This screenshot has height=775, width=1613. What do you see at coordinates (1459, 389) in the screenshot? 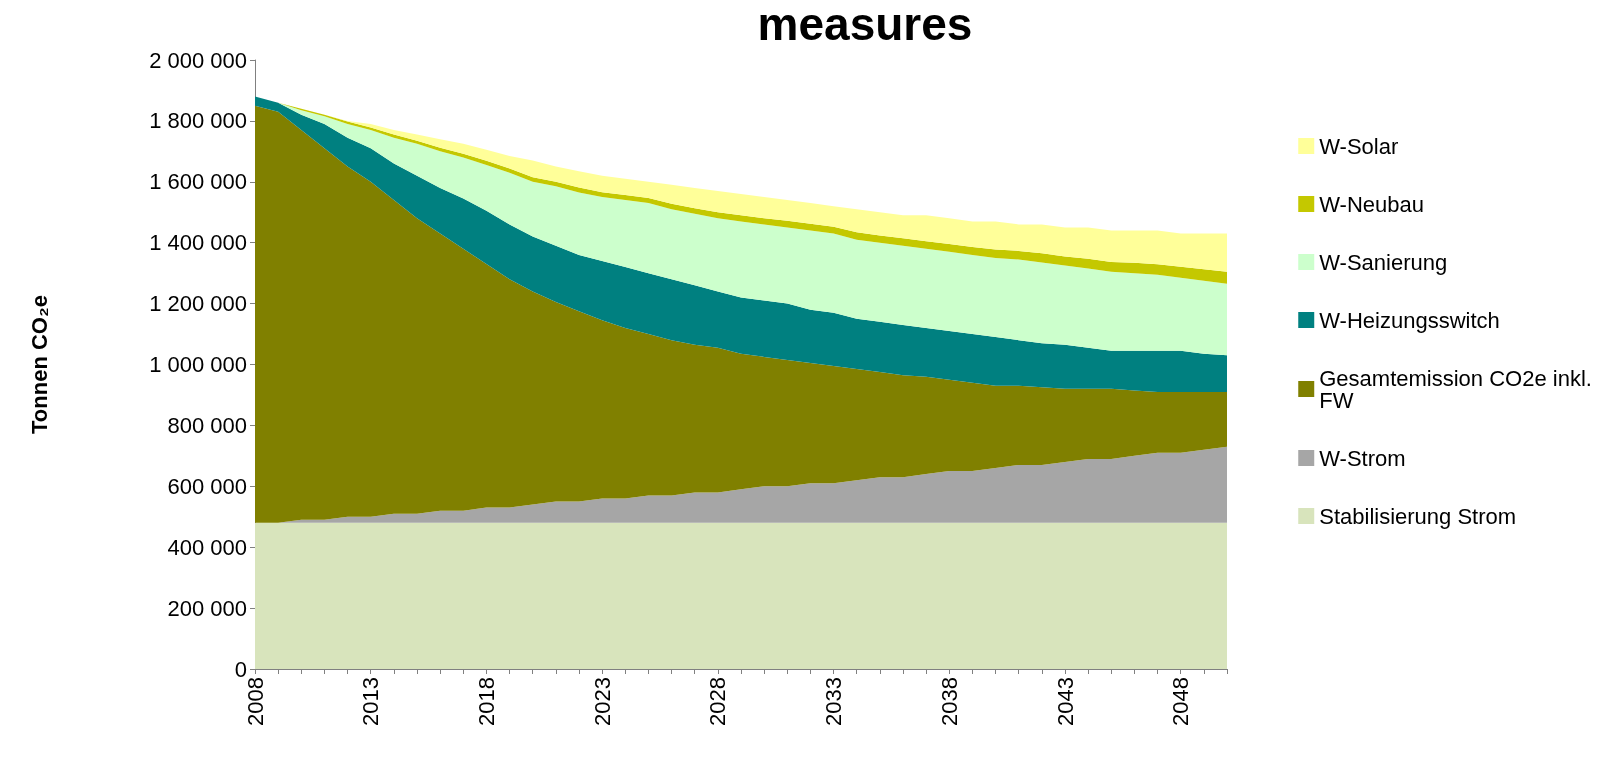
I see `legend-label: Gesamtemission CO2e inkl. FW` at bounding box center [1459, 389].